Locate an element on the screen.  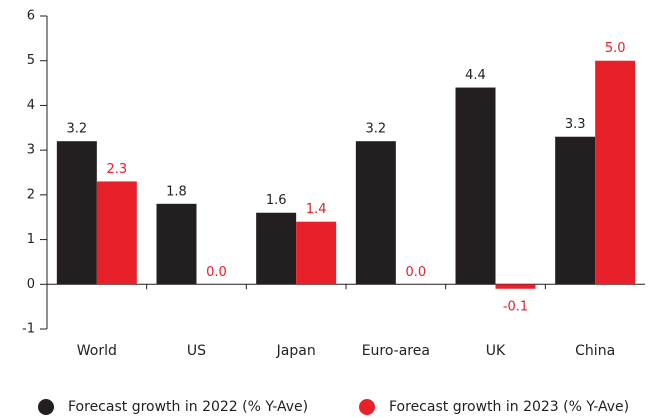
legend-label: Forecast growth in 2022 (% Y-Ave) is located at coordinates (188, 407).